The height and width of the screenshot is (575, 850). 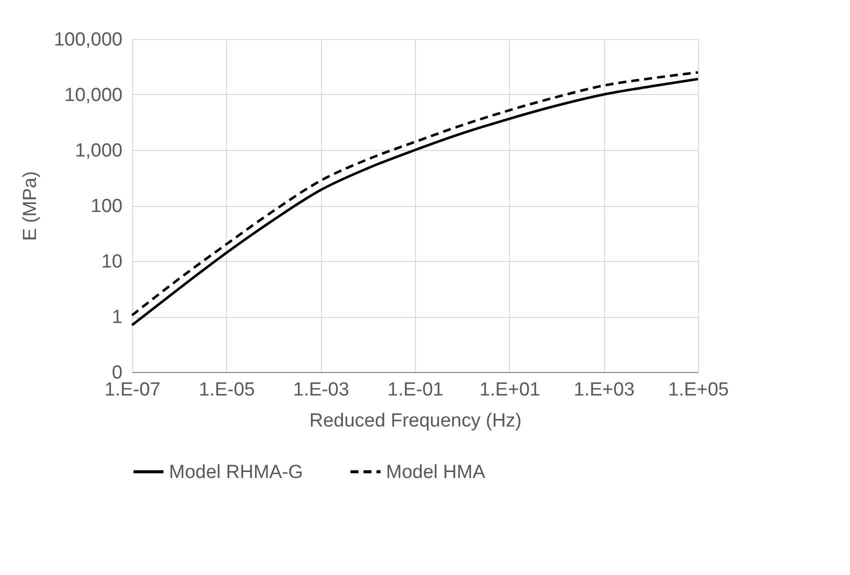 I want to click on y-axis-title: E (MPa), so click(x=30, y=206).